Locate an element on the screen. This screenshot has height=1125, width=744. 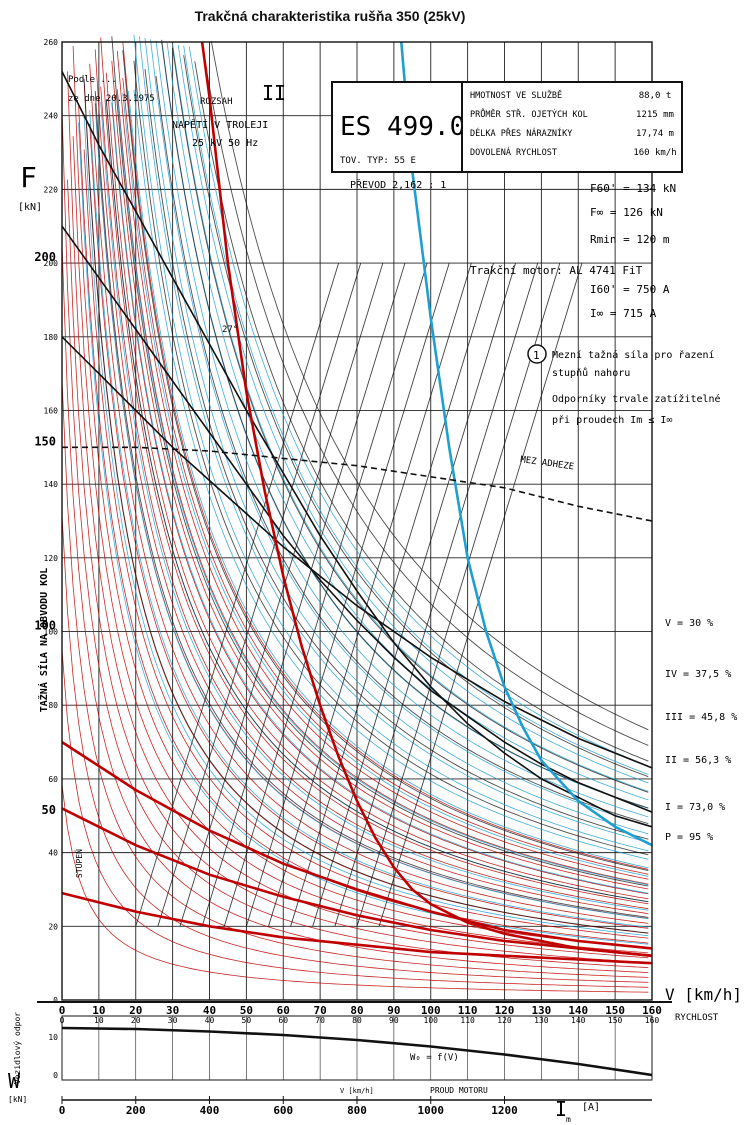
x-tick-label: 150 is located at coordinates (615, 1010).